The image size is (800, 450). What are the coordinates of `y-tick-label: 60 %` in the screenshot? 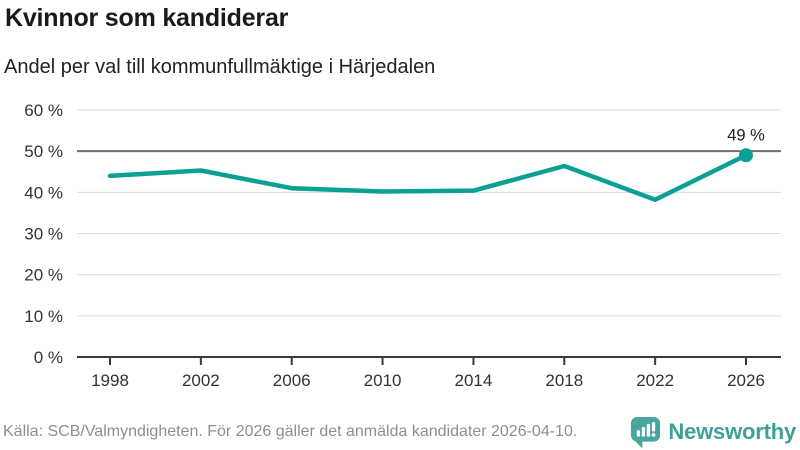 It's located at (43, 110).